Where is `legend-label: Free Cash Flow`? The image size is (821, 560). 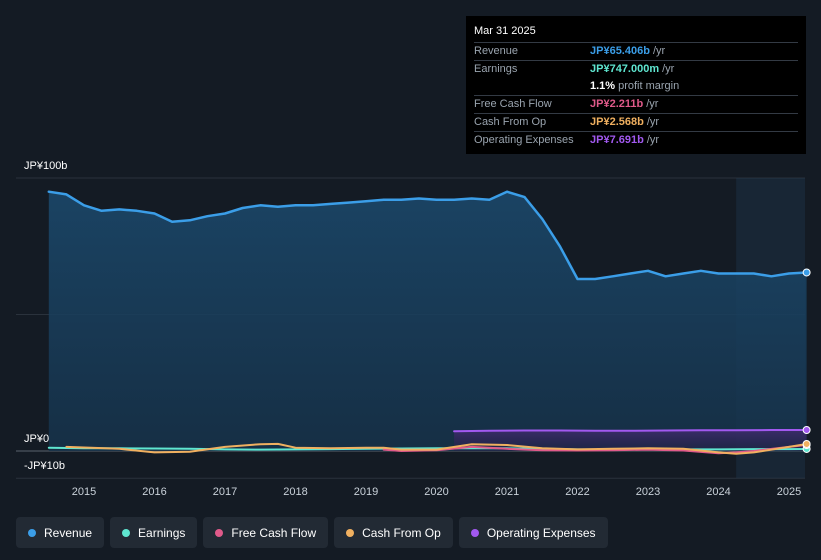 legend-label: Free Cash Flow is located at coordinates (274, 532).